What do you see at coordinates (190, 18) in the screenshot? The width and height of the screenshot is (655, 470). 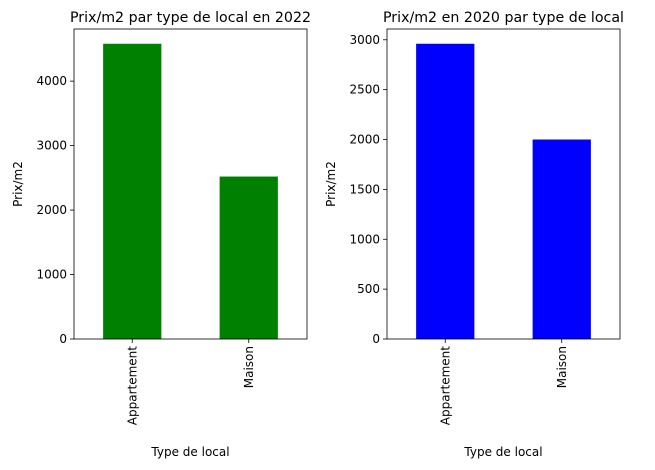 I see `chart-title: Prix/m2 par type de local en 2022` at bounding box center [190, 18].